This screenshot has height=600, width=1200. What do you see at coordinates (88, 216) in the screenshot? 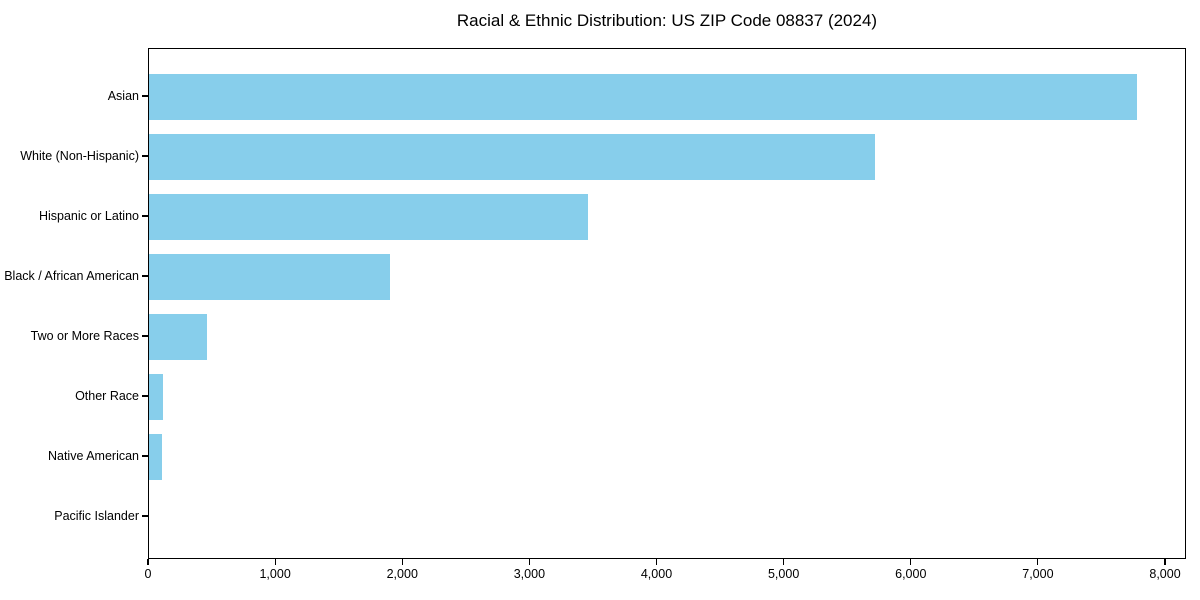
I see `y-tick-label: Hispanic or Latino` at bounding box center [88, 216].